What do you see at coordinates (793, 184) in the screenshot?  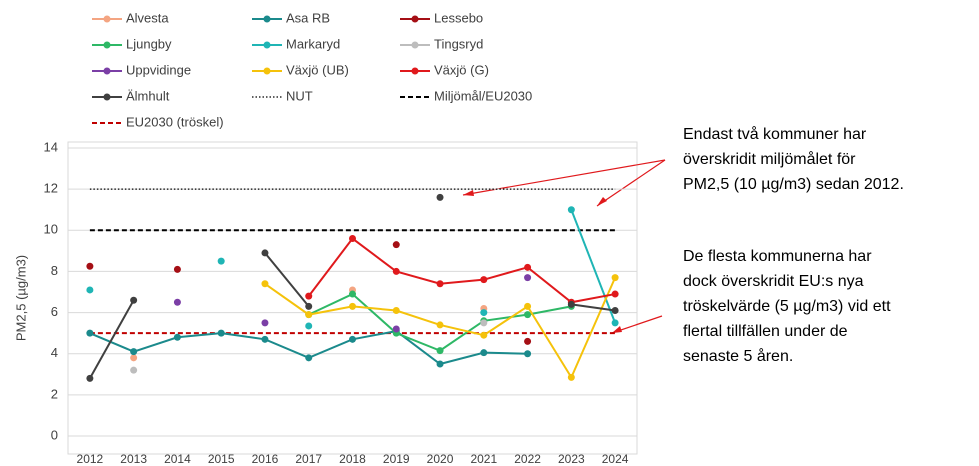 I see `annotation: PM2,5 (10 µg/m3) sedan 2012.` at bounding box center [793, 184].